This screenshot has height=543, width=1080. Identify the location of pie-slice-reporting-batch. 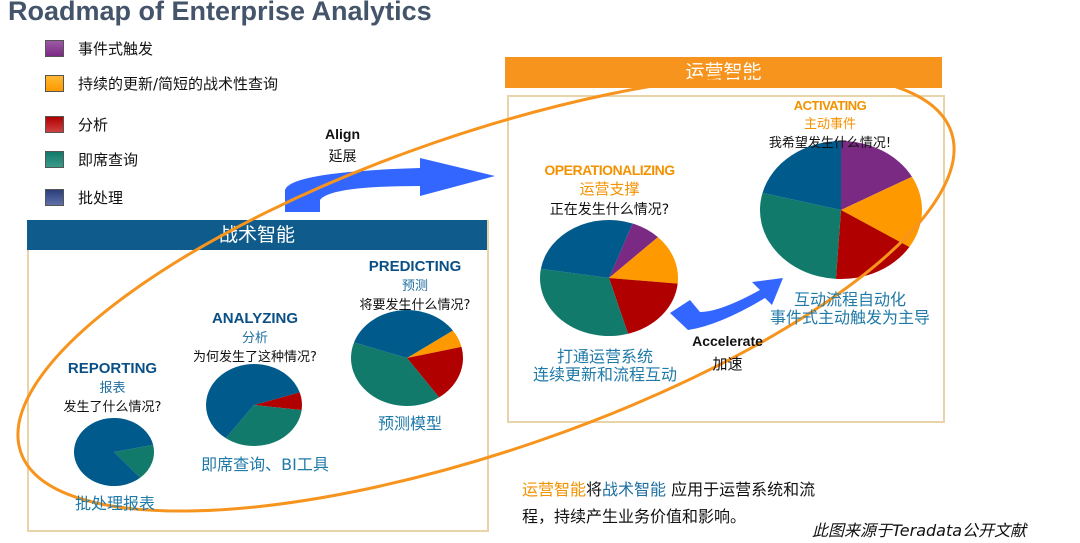
(113, 452).